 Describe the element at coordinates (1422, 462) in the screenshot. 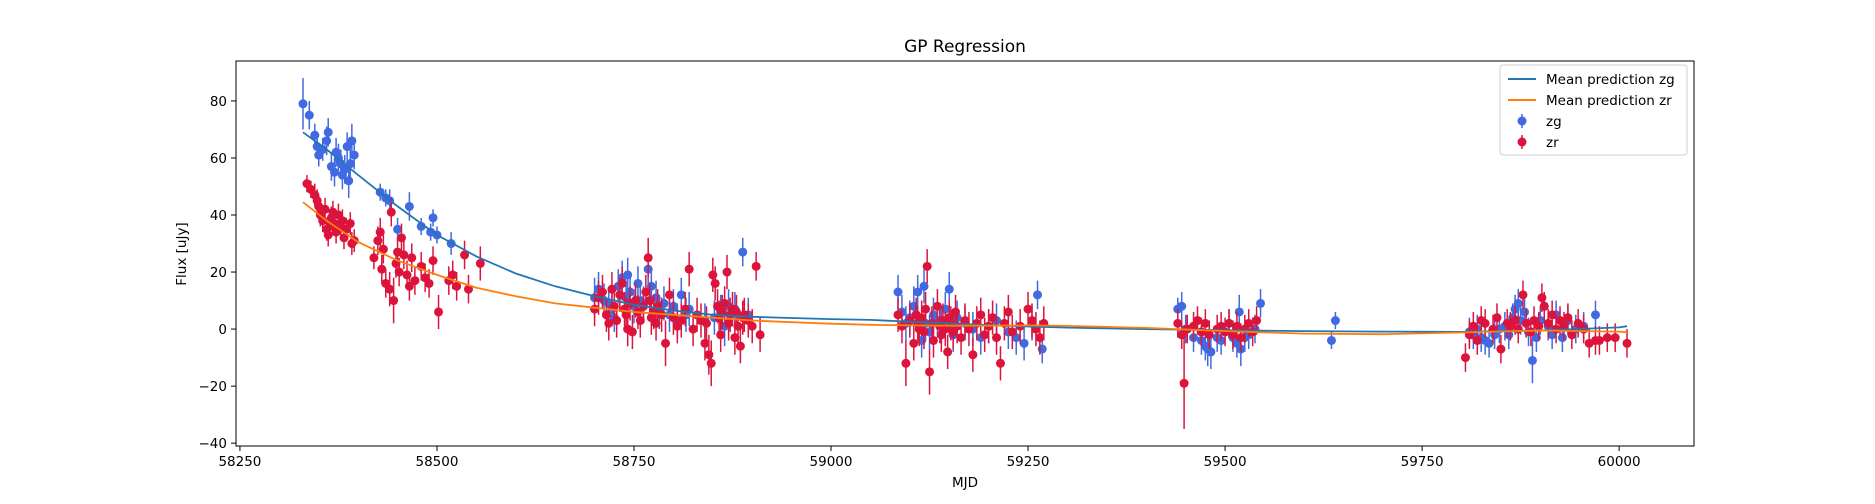

I see `x-tick-label: 59750` at that location.